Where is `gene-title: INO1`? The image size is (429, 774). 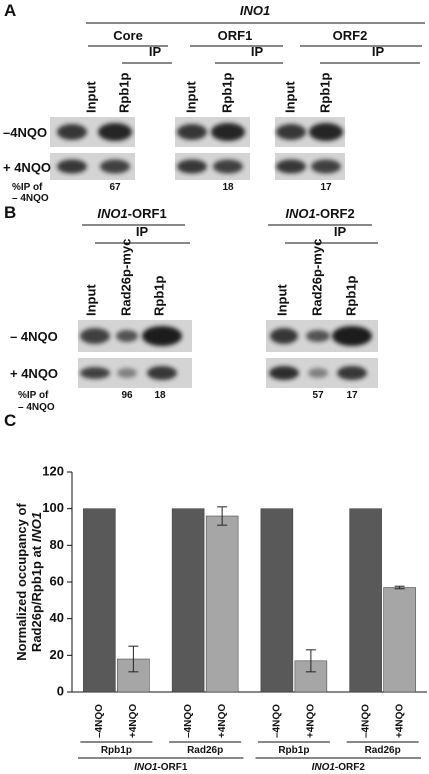 gene-title: INO1 is located at coordinates (255, 10).